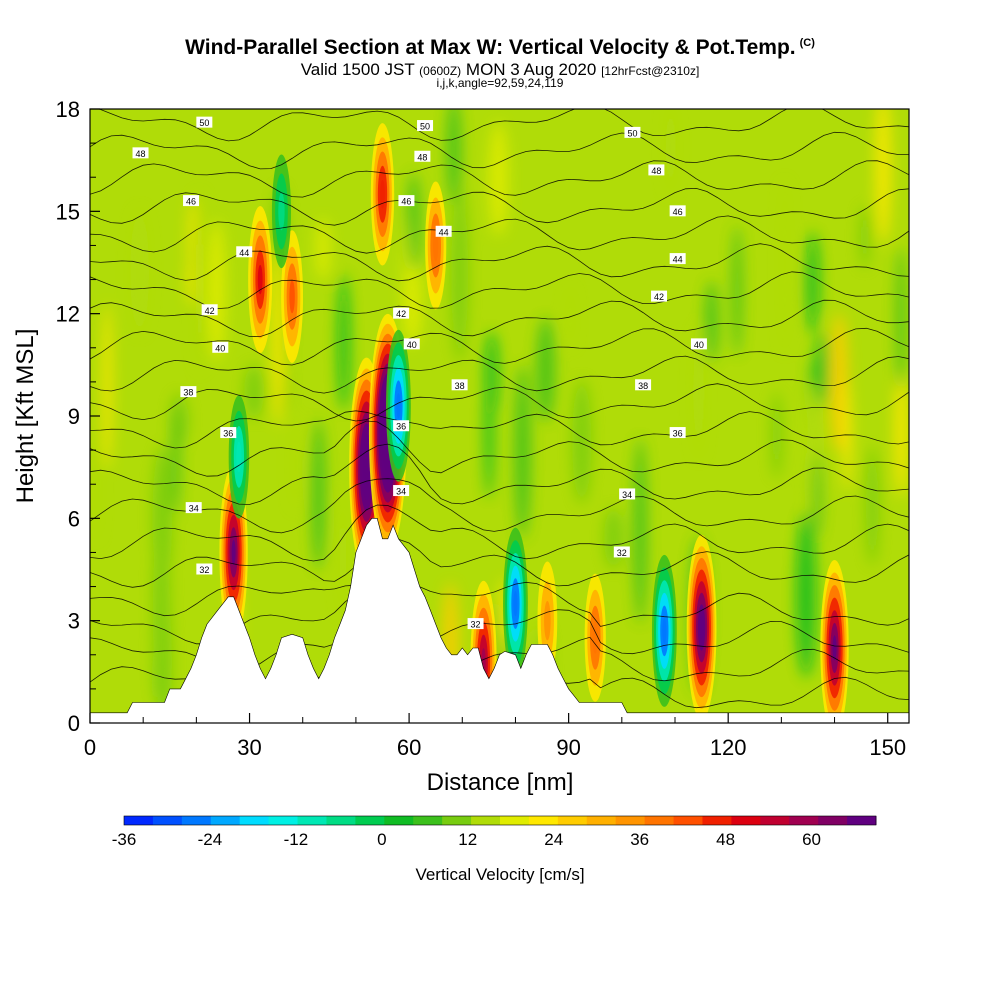 The image size is (1000, 1000). What do you see at coordinates (357, 69) in the screenshot?
I see `valid-time: Valid 1500 JST` at bounding box center [357, 69].